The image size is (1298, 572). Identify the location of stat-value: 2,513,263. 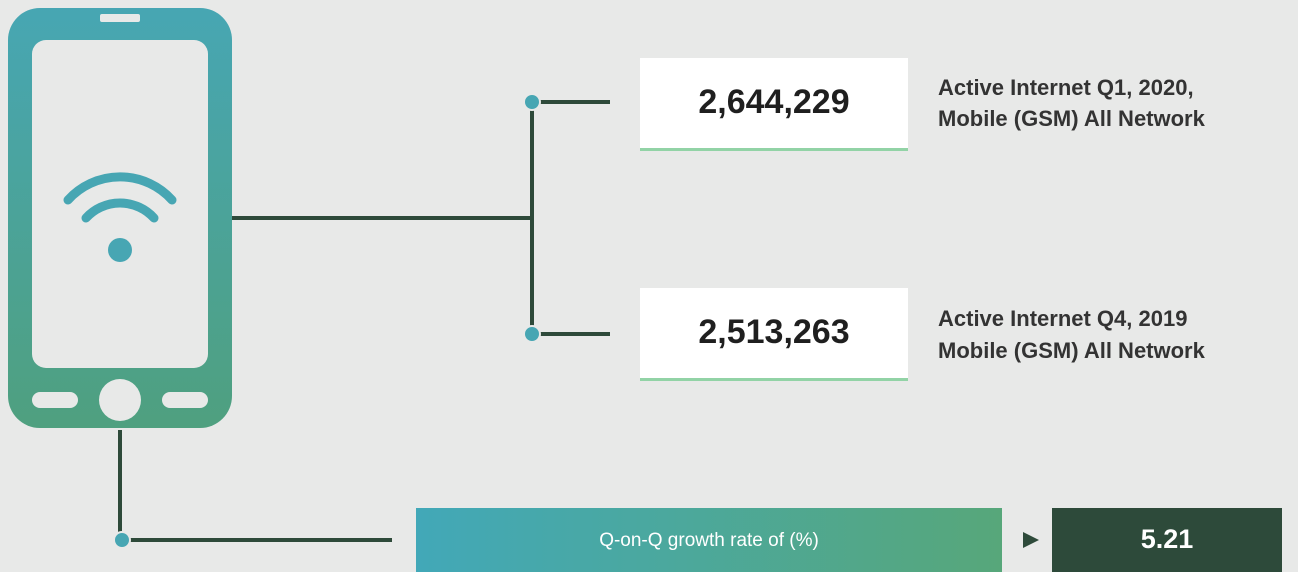
(773, 332).